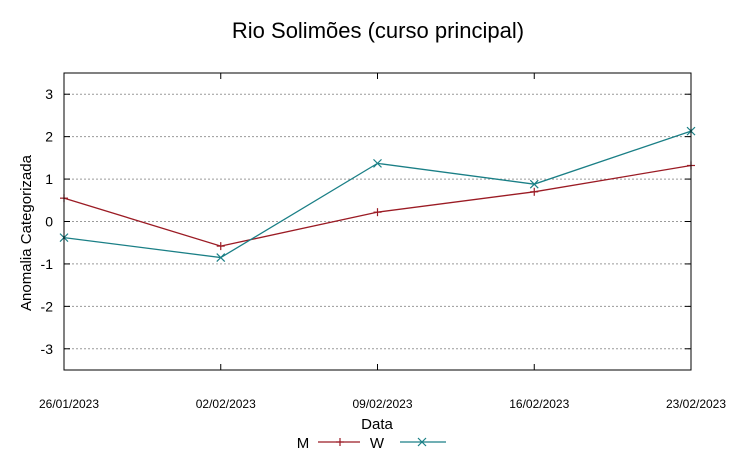  Describe the element at coordinates (303, 443) in the screenshot. I see `legend-label-M: M` at that location.